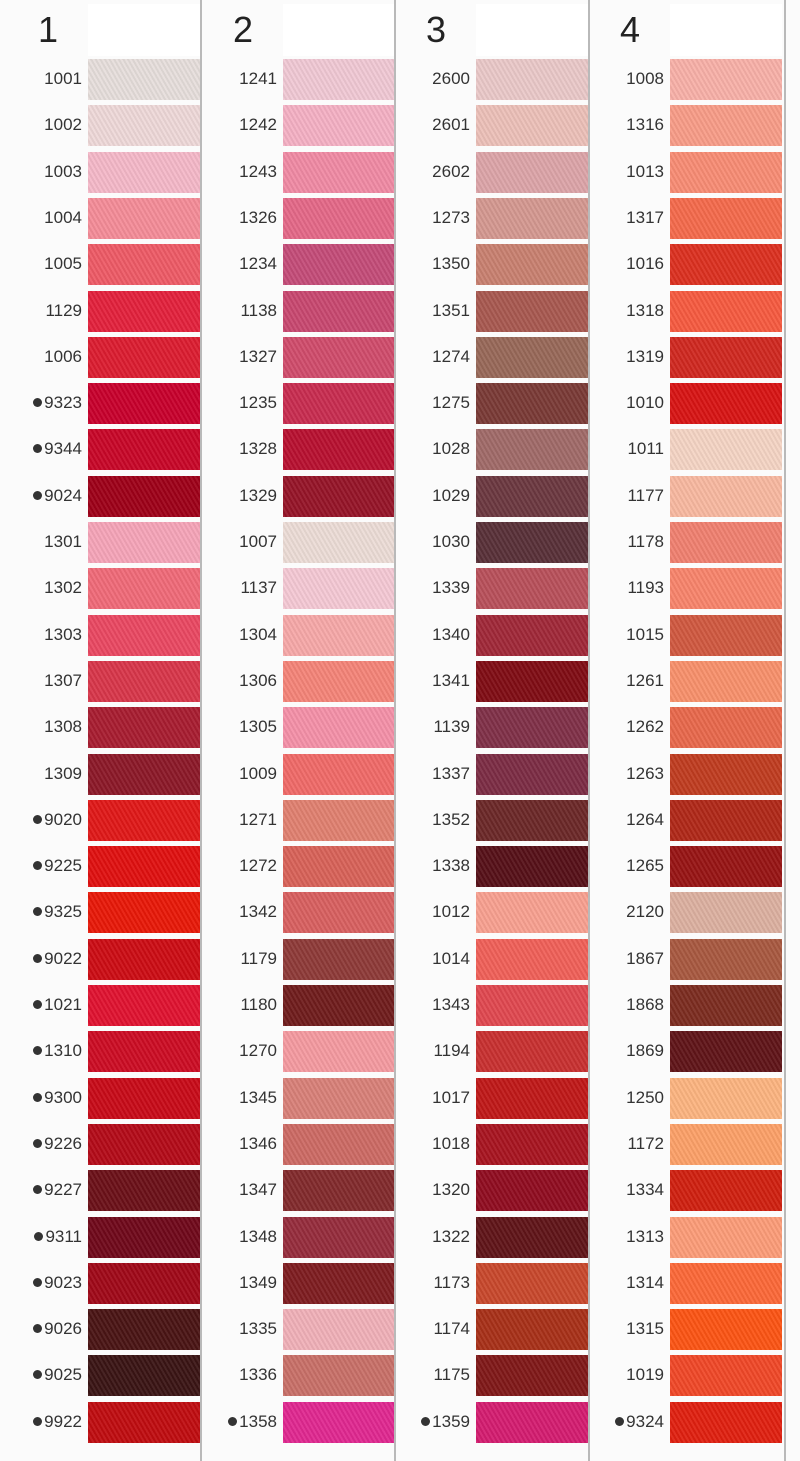  What do you see at coordinates (645, 171) in the screenshot?
I see `thread-code: 1013` at bounding box center [645, 171].